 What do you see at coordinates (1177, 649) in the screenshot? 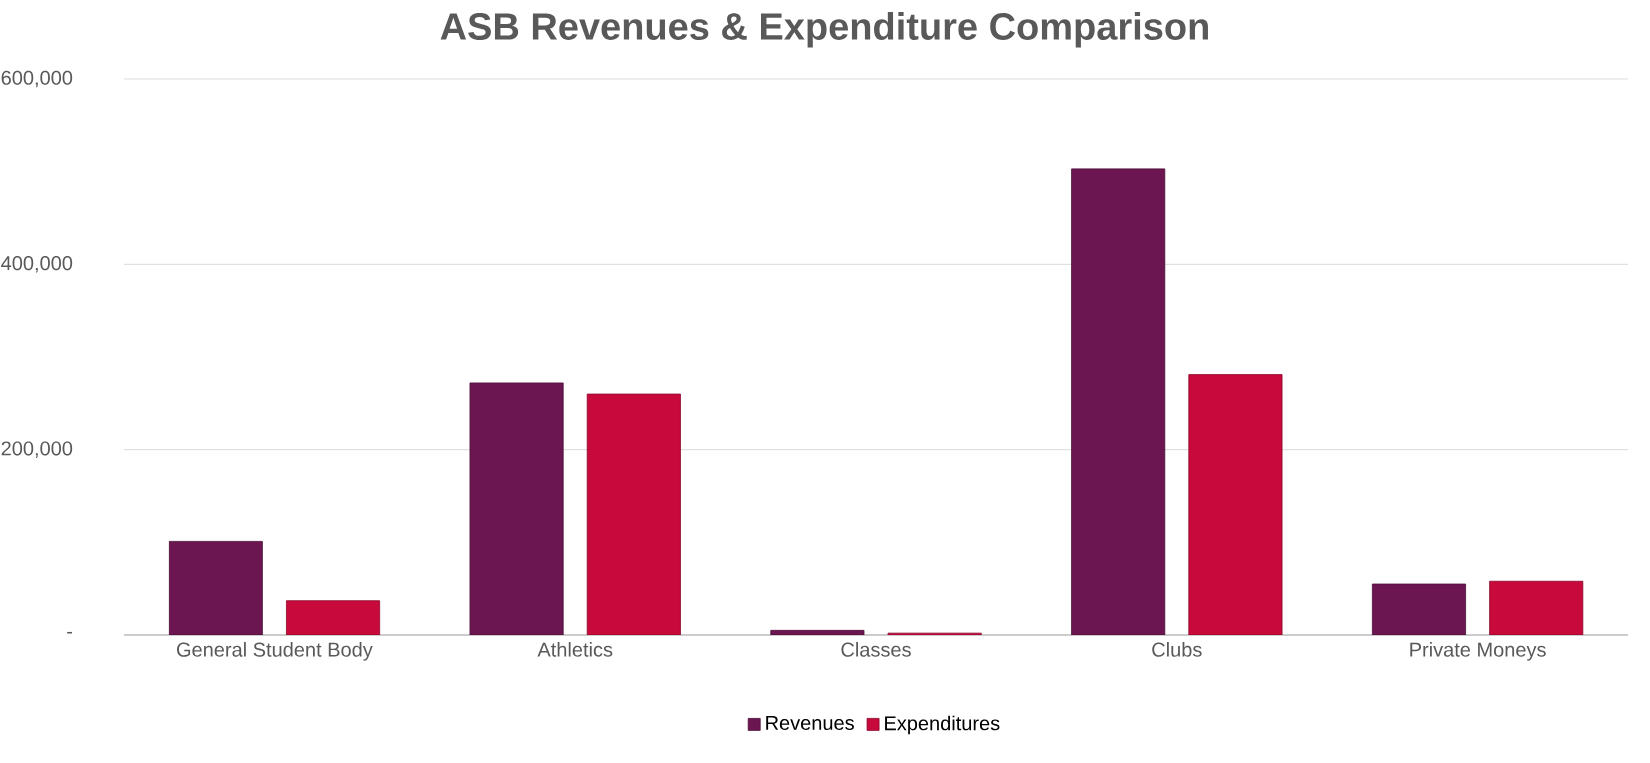
I see `x-tick-label: Clubs` at bounding box center [1177, 649].